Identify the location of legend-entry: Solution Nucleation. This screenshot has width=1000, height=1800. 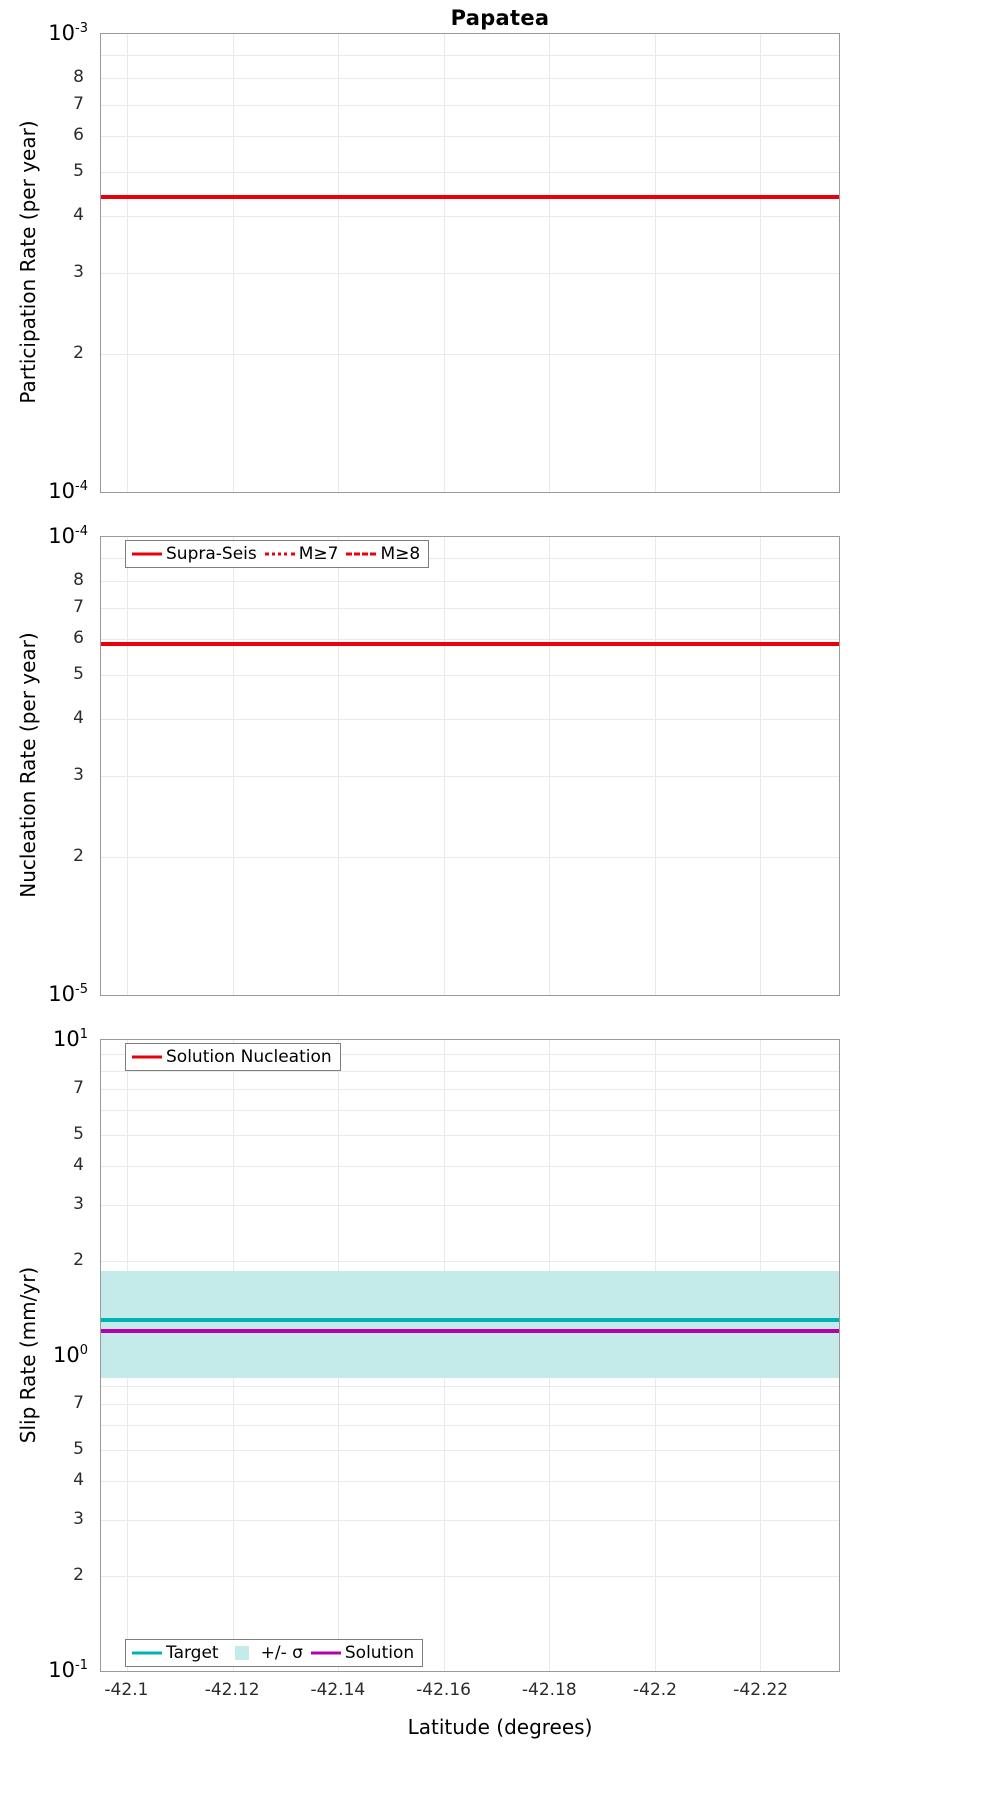
(233, 1057).